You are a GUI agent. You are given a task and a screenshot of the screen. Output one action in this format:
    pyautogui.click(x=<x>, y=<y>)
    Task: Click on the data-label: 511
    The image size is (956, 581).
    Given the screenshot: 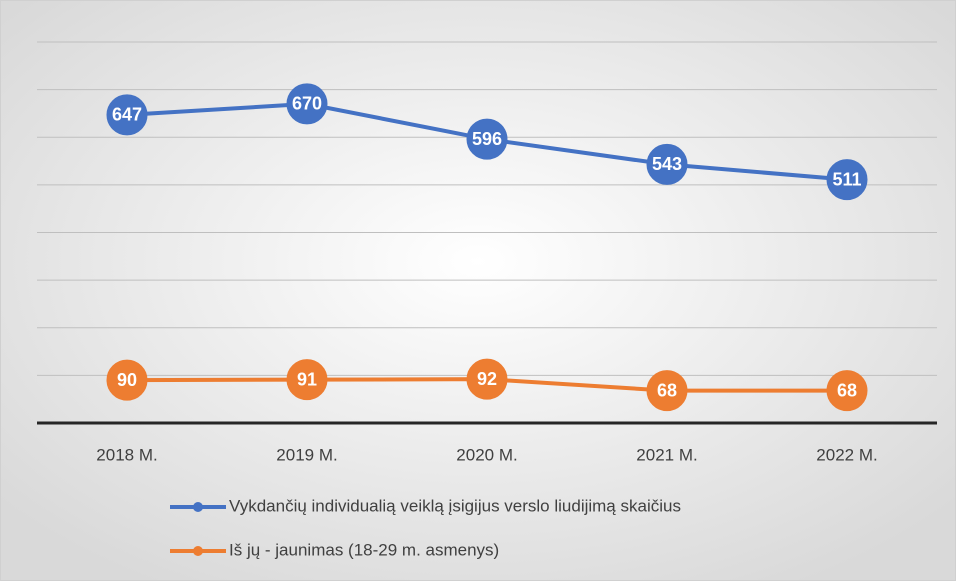 What is the action you would take?
    pyautogui.click(x=846, y=179)
    